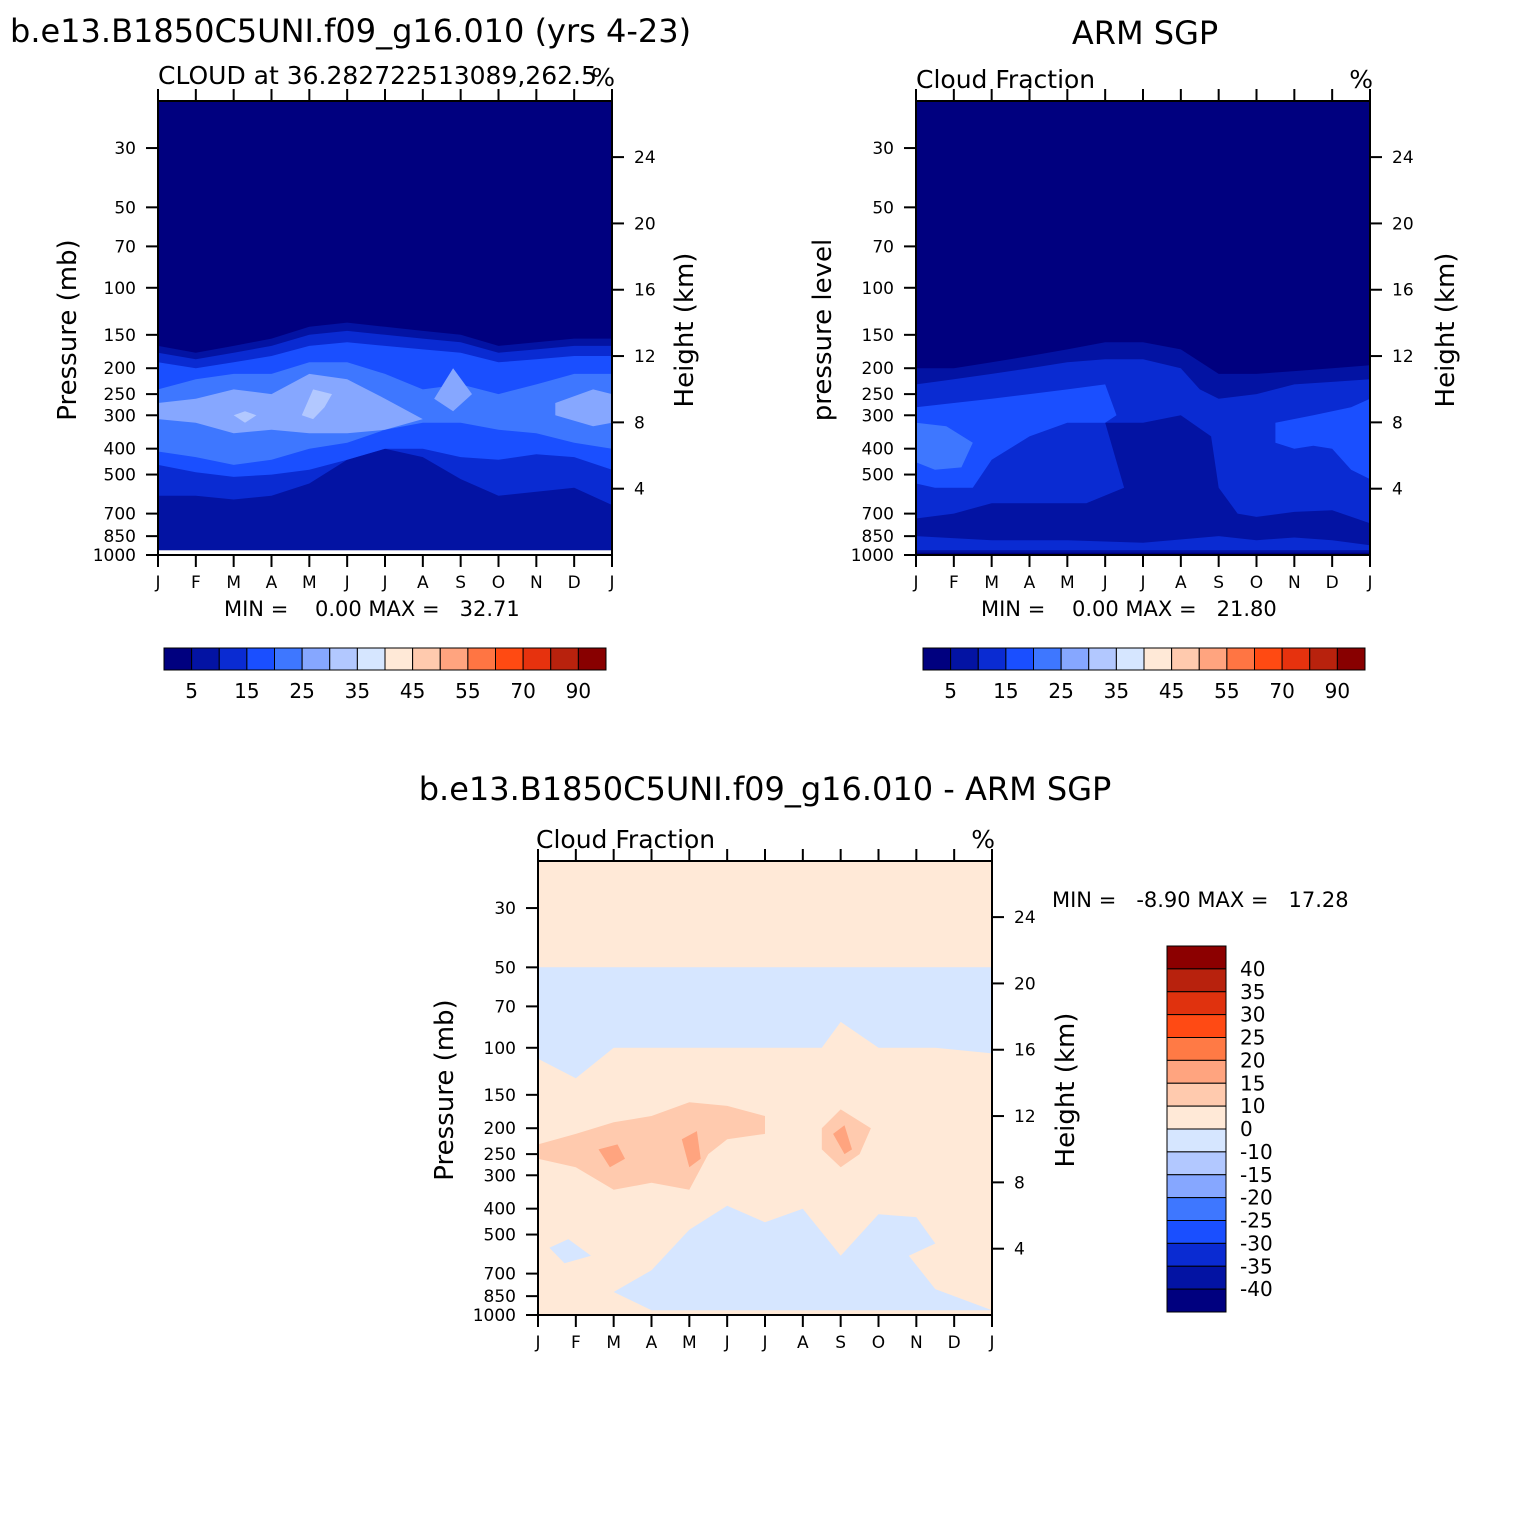  What do you see at coordinates (1256, 1152) in the screenshot?
I see `colorbar-label: -10` at bounding box center [1256, 1152].